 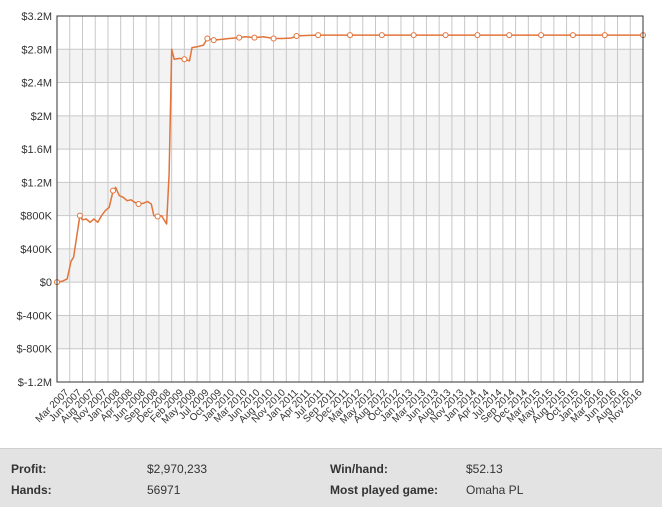 What do you see at coordinates (31, 490) in the screenshot?
I see `hands-label: Hands:` at bounding box center [31, 490].